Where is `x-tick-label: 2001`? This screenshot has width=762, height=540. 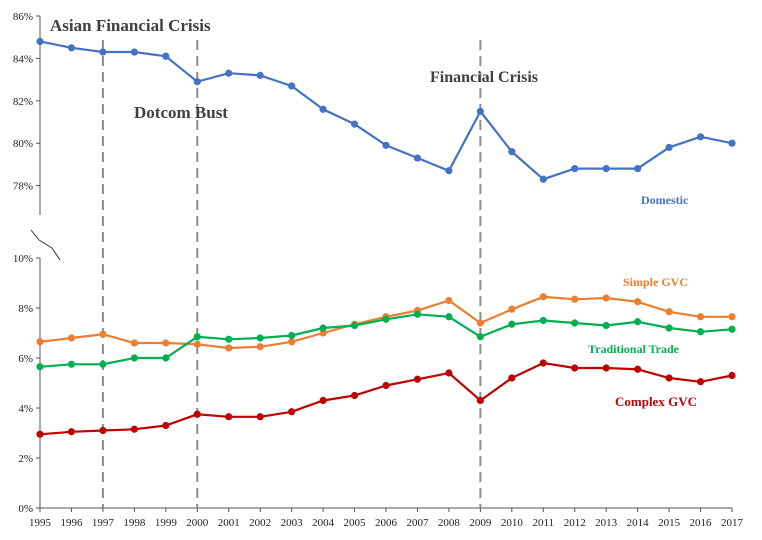 x-tick-label: 2001 is located at coordinates (229, 523).